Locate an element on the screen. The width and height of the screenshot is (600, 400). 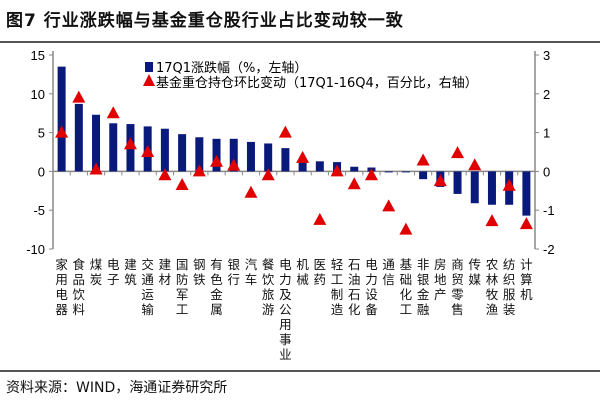
category-label: 基础化工 is located at coordinates (406, 287).